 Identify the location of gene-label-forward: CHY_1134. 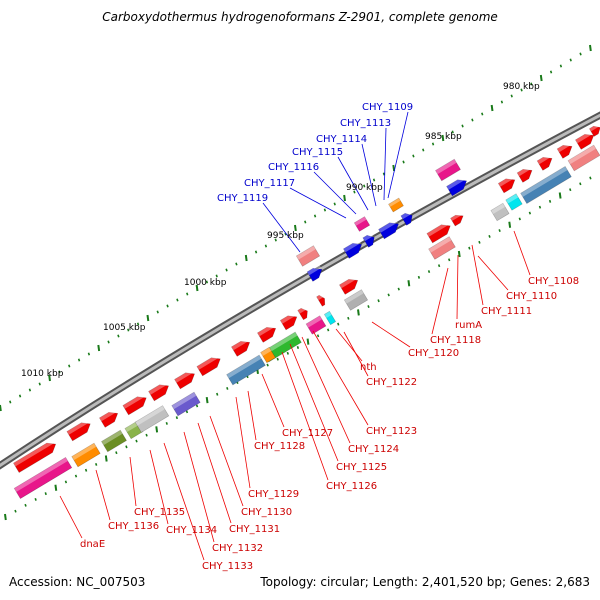
(191, 530).